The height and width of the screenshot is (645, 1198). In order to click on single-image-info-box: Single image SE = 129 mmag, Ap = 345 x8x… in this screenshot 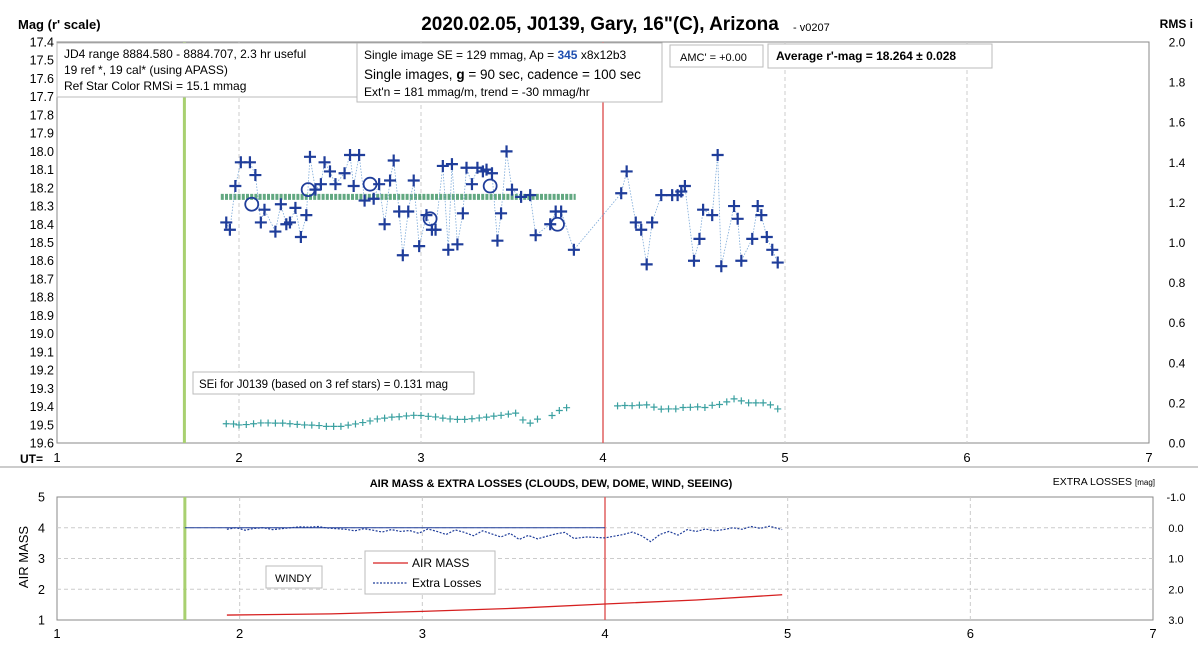, I will do `click(509, 72)`.